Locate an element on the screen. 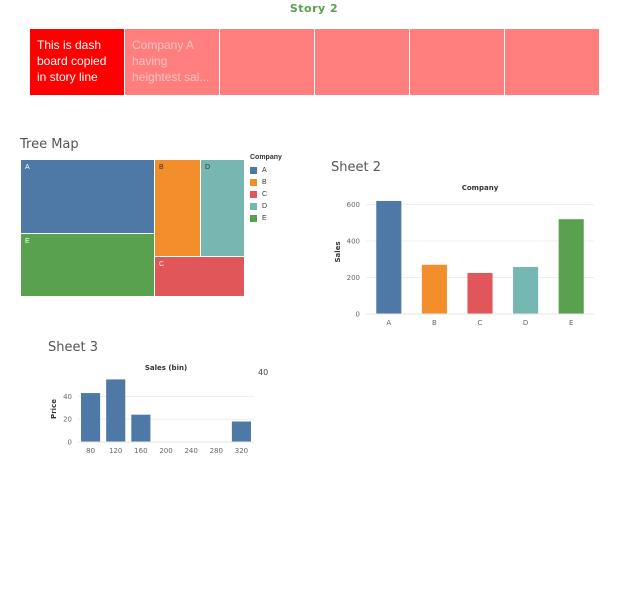 Image resolution: width=628 pixels, height=596 pixels. sheet2-bar-chart-xtick-e: E is located at coordinates (571, 323).